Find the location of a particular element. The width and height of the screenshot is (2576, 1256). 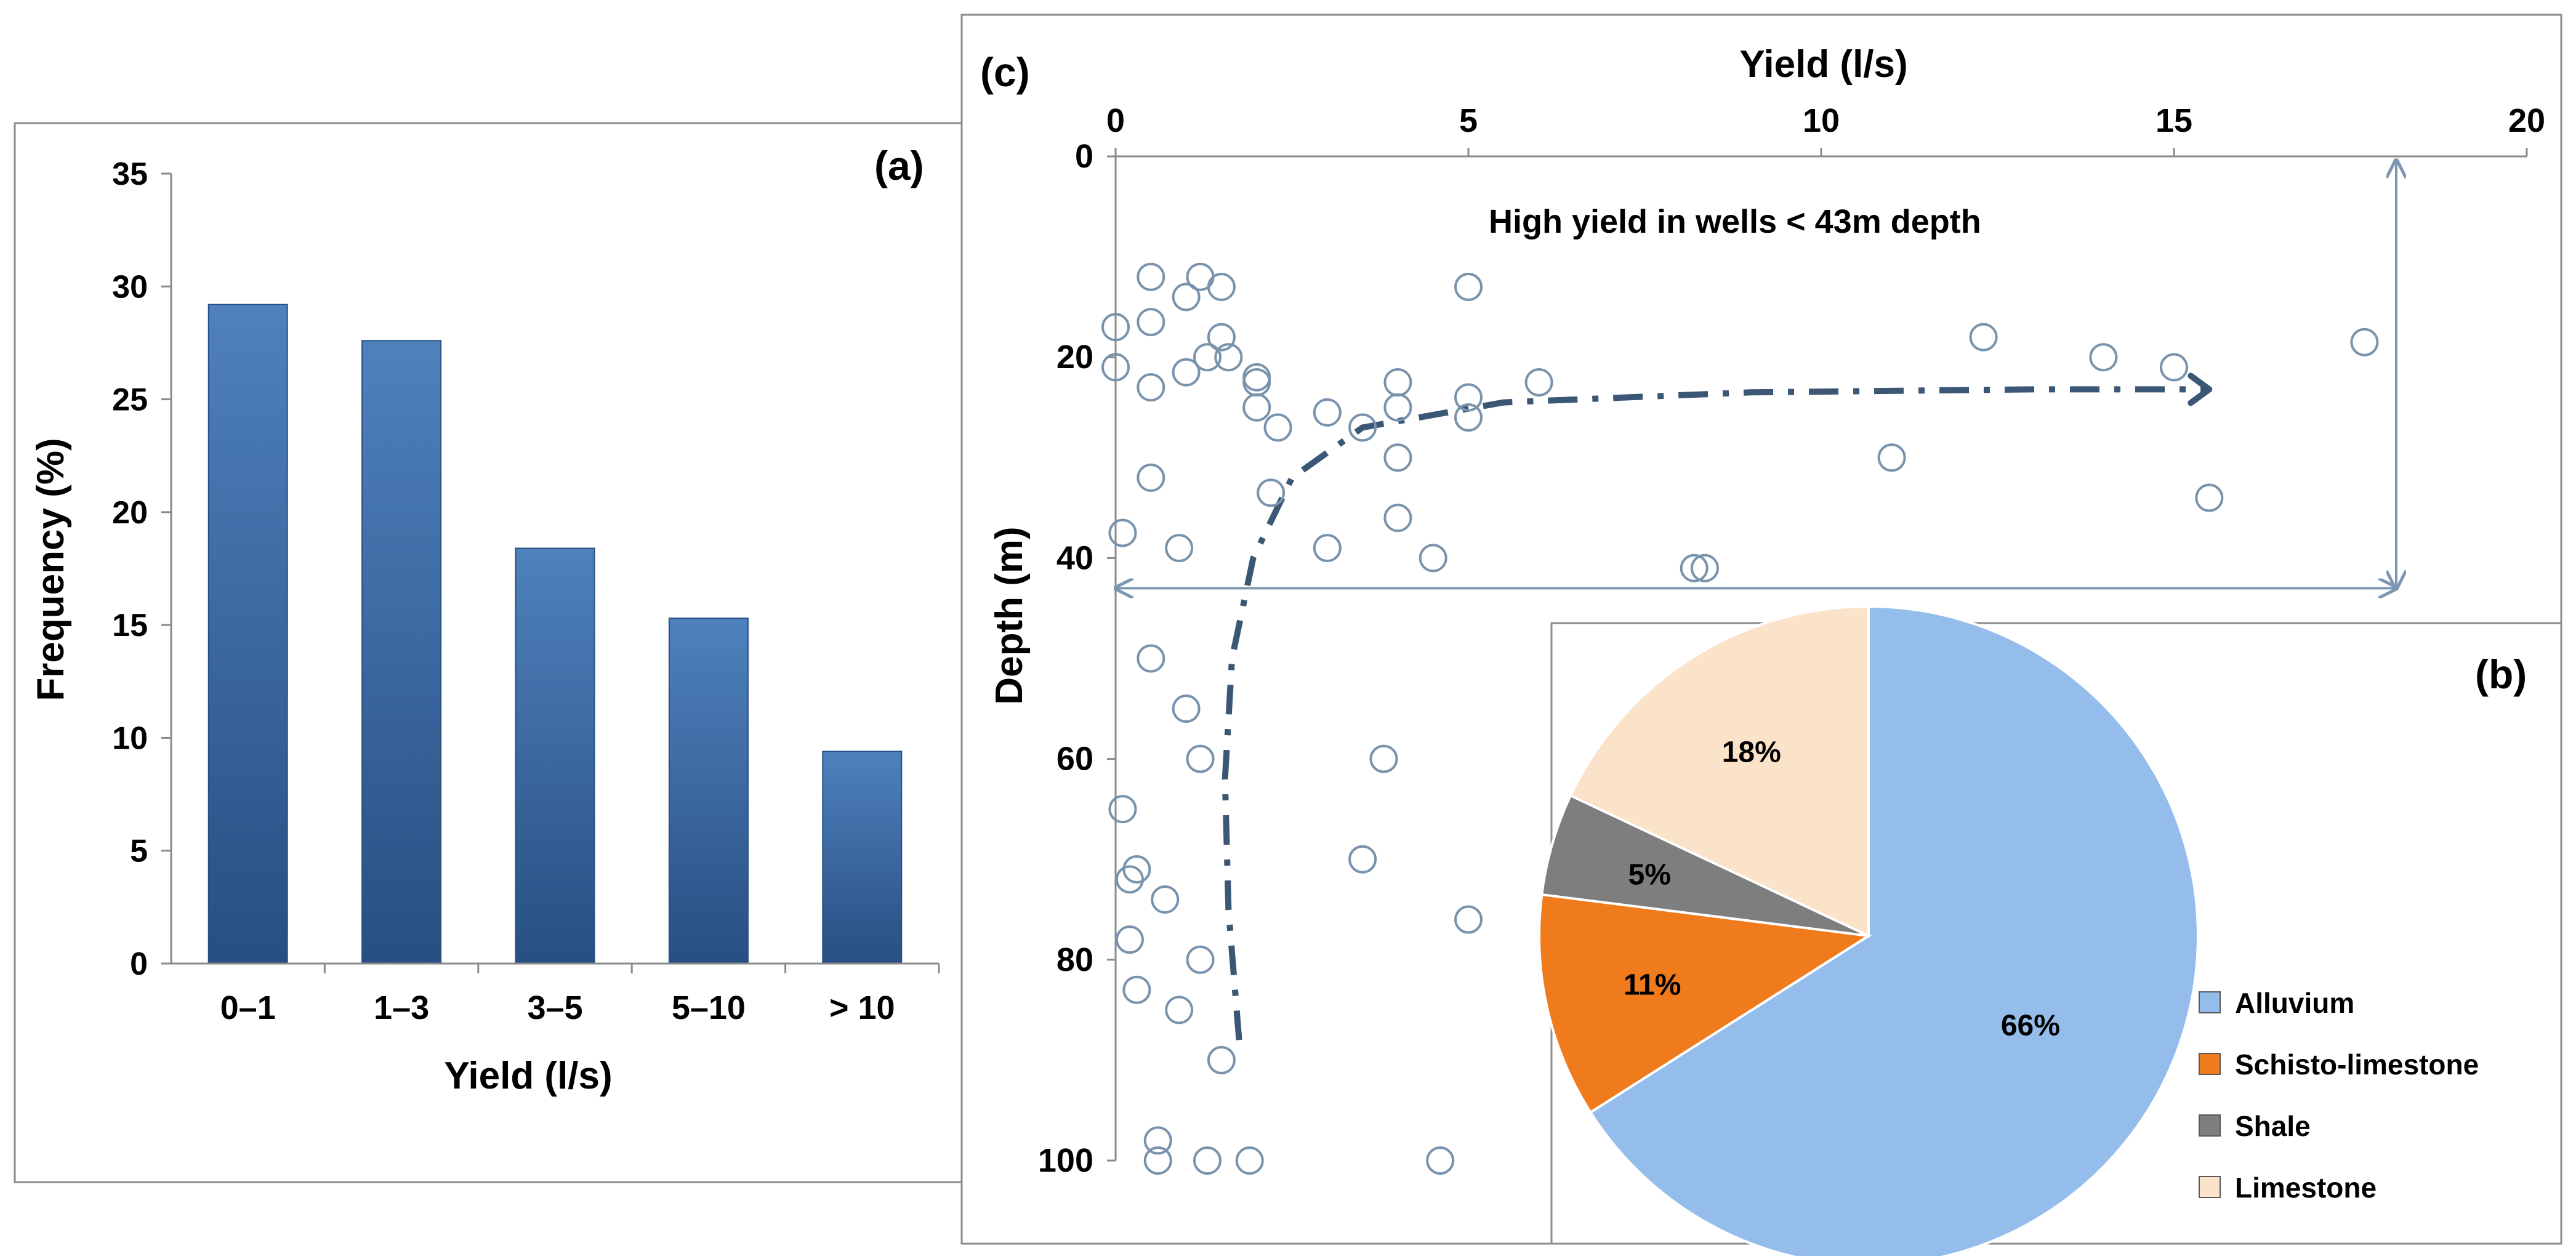

panel-a-label: (a) is located at coordinates (899, 165).